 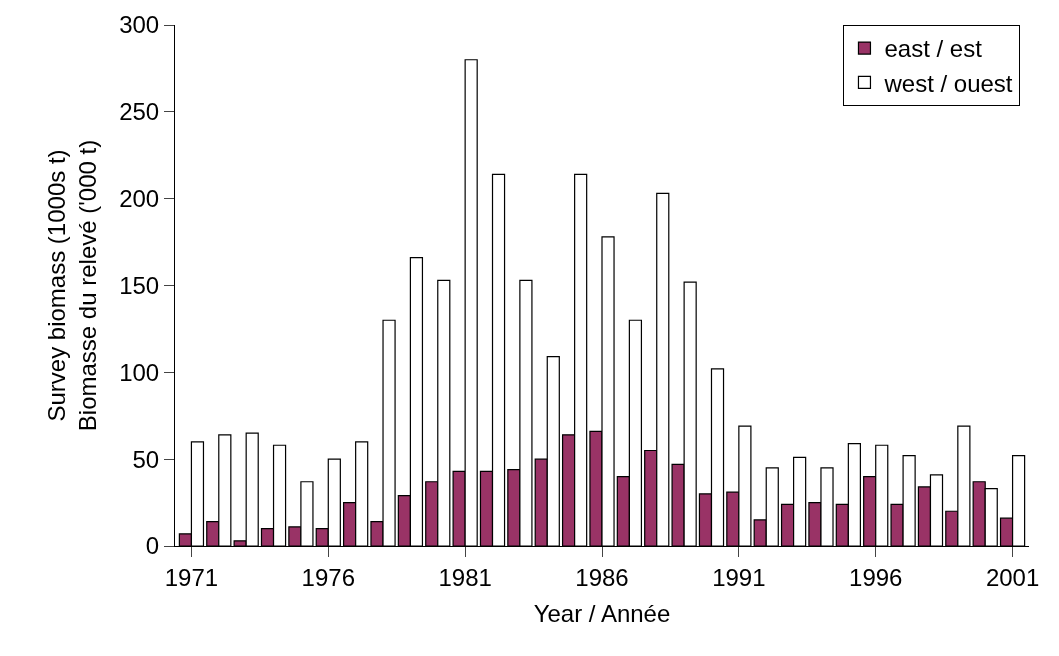 What do you see at coordinates (465, 577) in the screenshot?
I see `x-tick-label: 1981` at bounding box center [465, 577].